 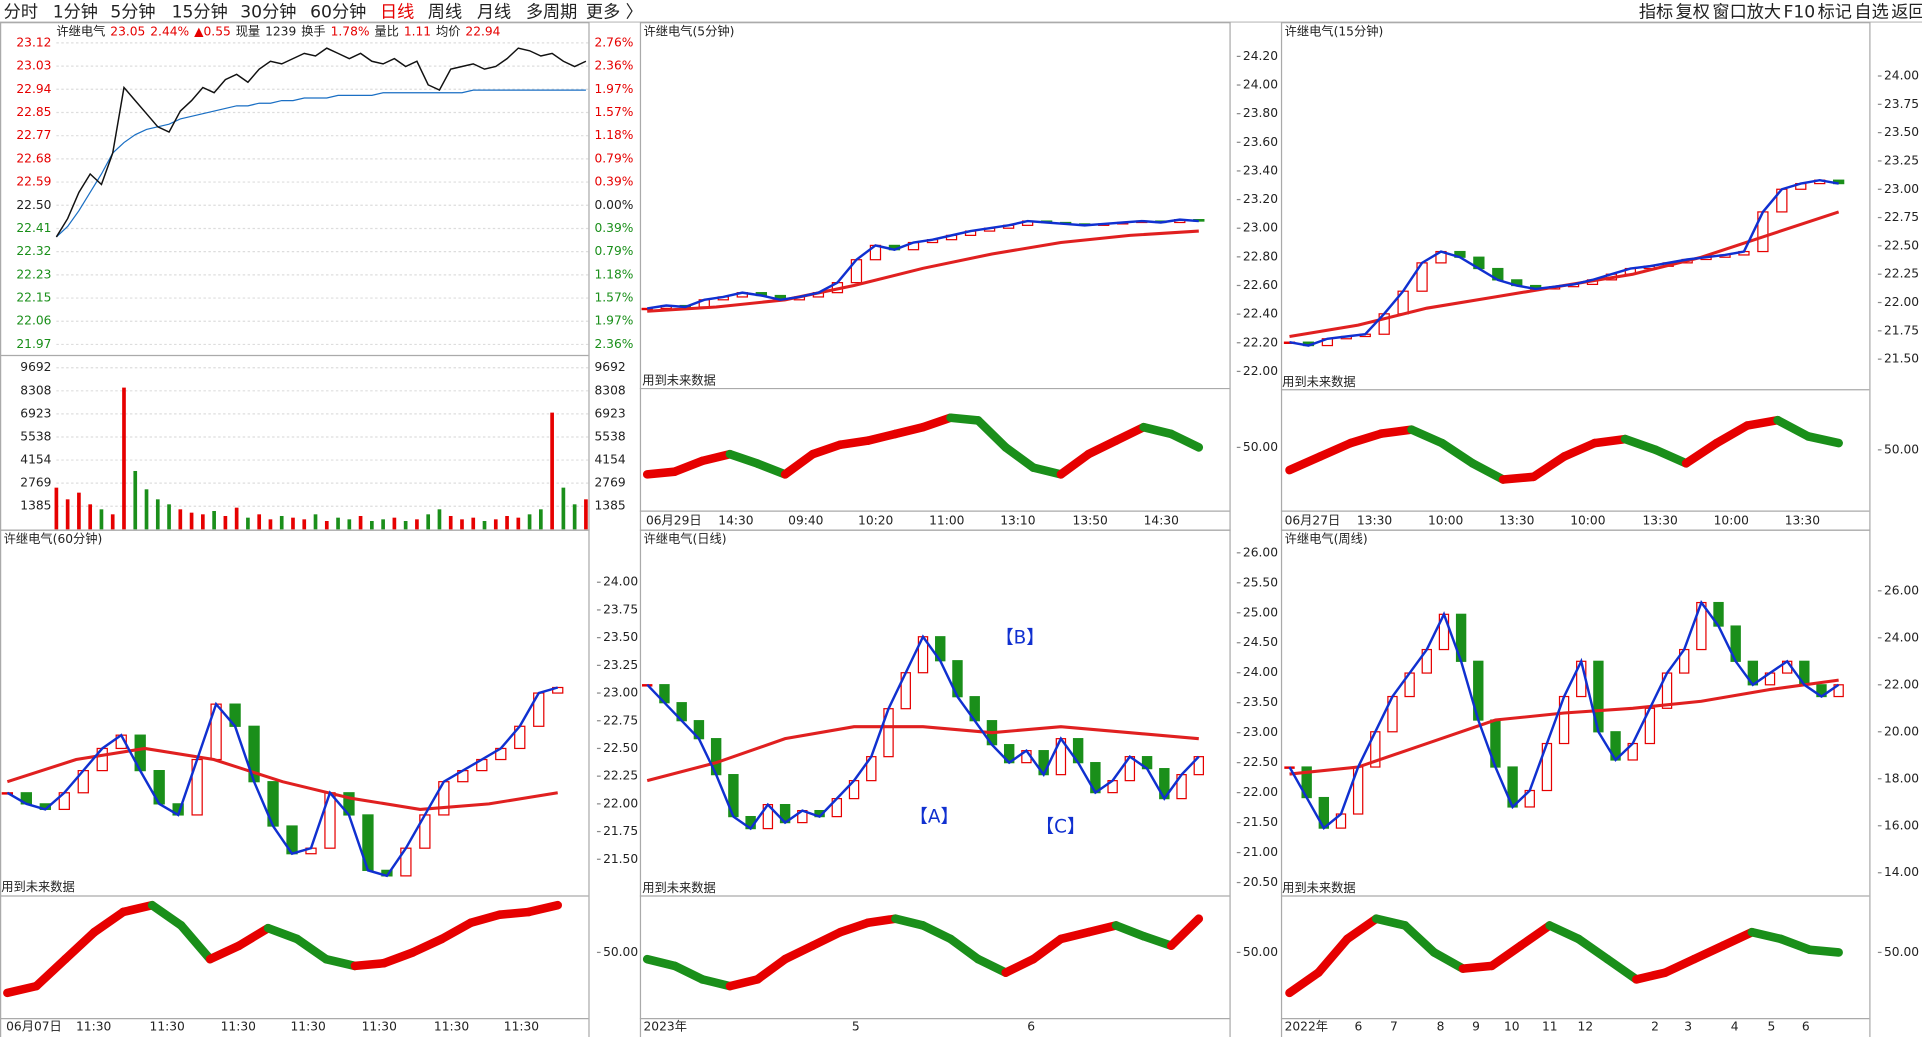 What do you see at coordinates (1656, 12) in the screenshot?
I see `toolbar-tool: 指标` at bounding box center [1656, 12].